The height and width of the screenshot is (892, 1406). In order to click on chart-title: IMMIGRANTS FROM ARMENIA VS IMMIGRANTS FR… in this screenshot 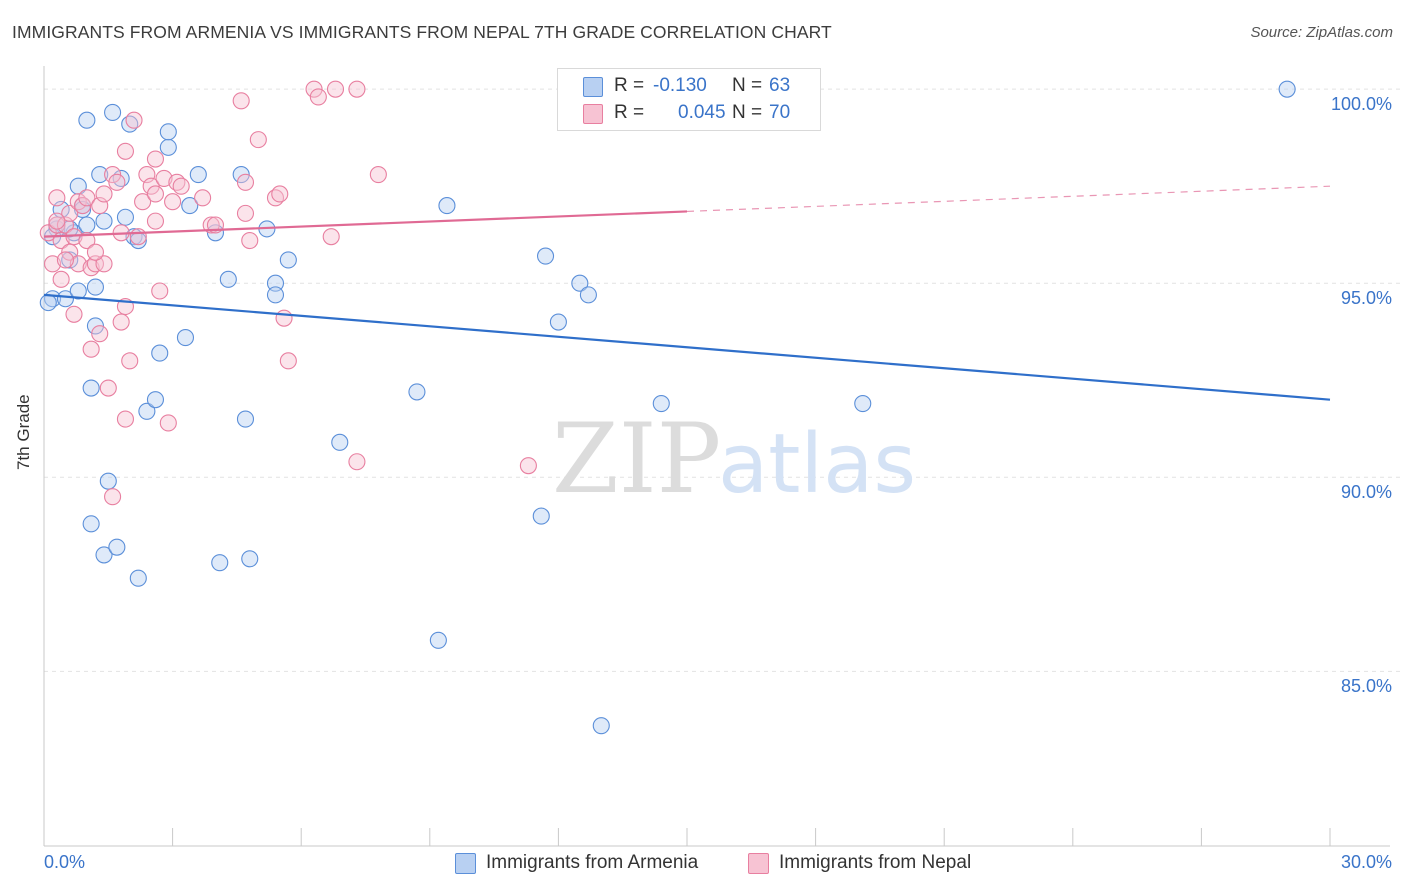, I will do `click(422, 32)`.